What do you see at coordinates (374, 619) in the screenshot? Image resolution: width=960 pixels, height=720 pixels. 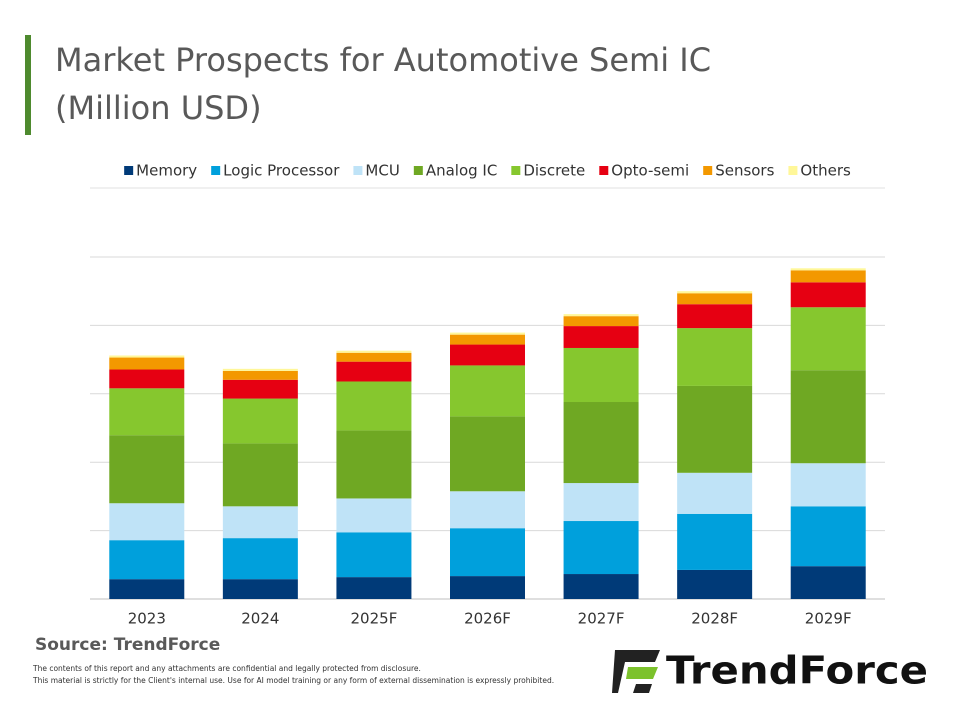 I see `x-tick-label: 2025F` at bounding box center [374, 619].